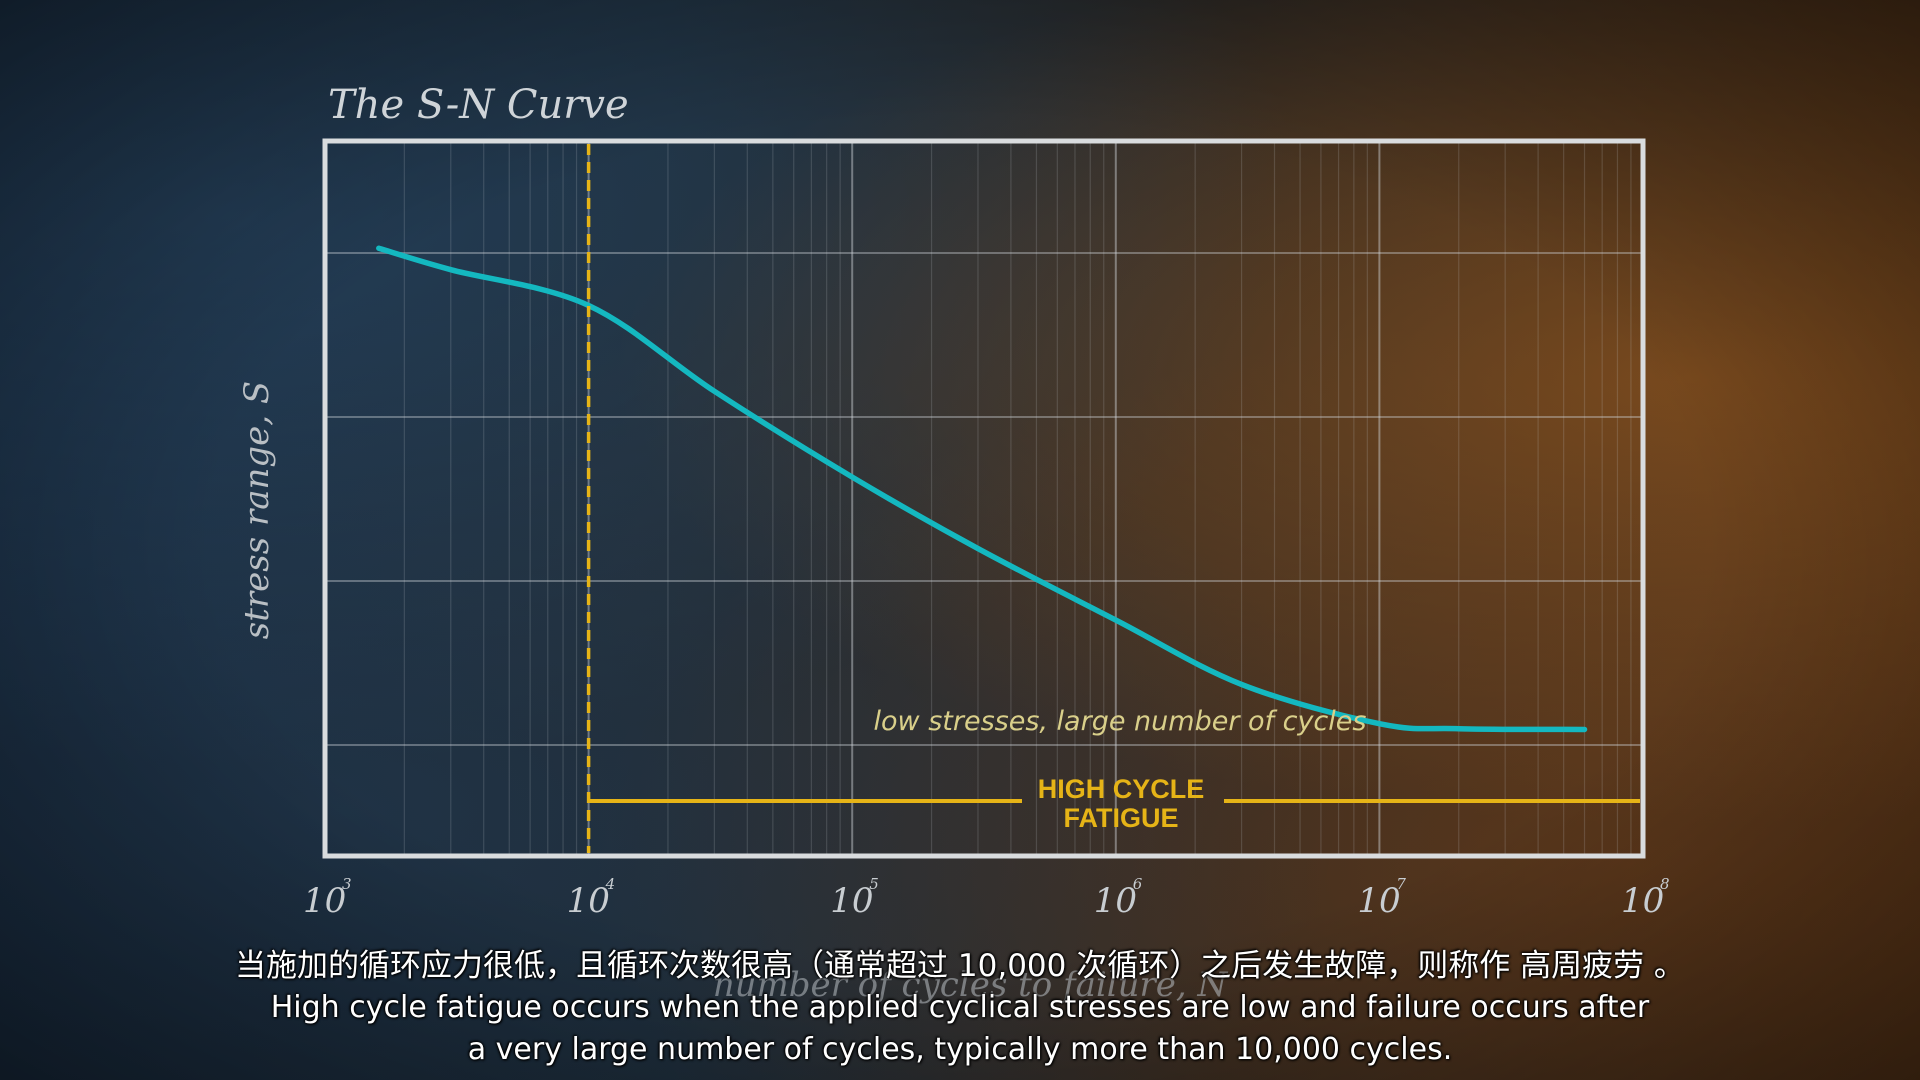 This screenshot has width=1920, height=1080. What do you see at coordinates (1120, 721) in the screenshot?
I see `annotation-note: low stresses, large number of cycles` at bounding box center [1120, 721].